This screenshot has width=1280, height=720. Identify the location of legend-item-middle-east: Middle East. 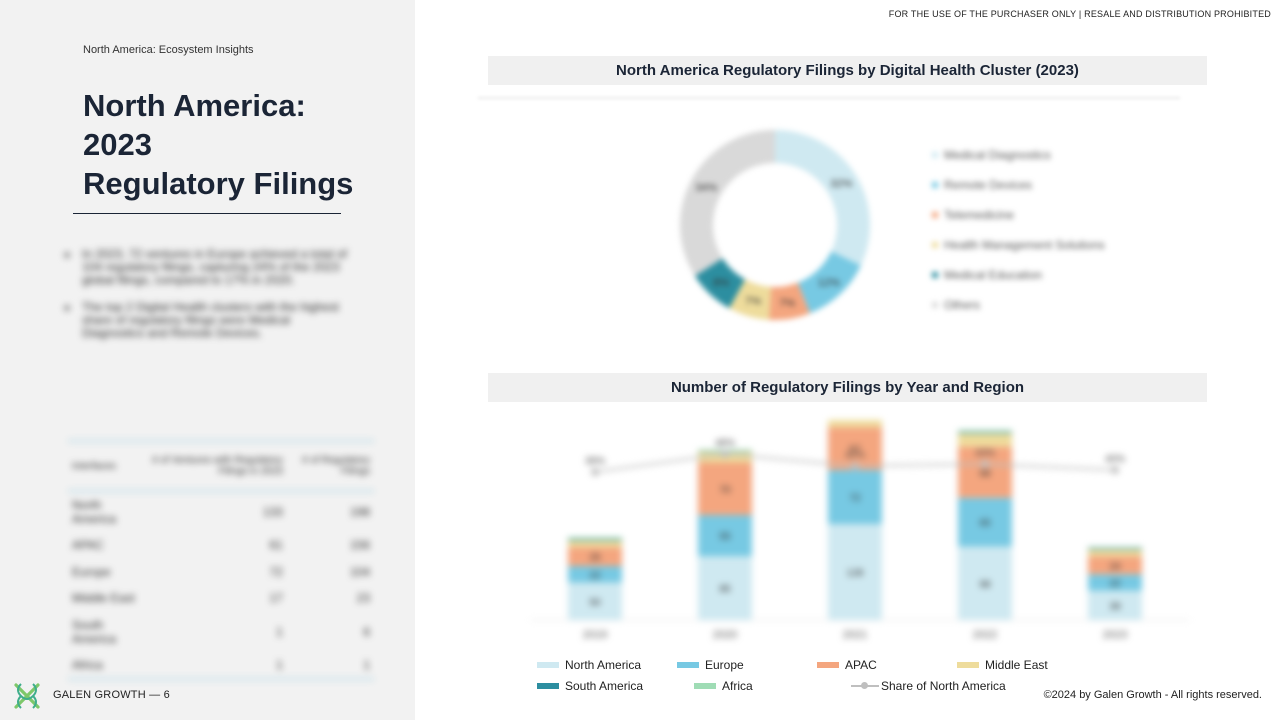
(1027, 665).